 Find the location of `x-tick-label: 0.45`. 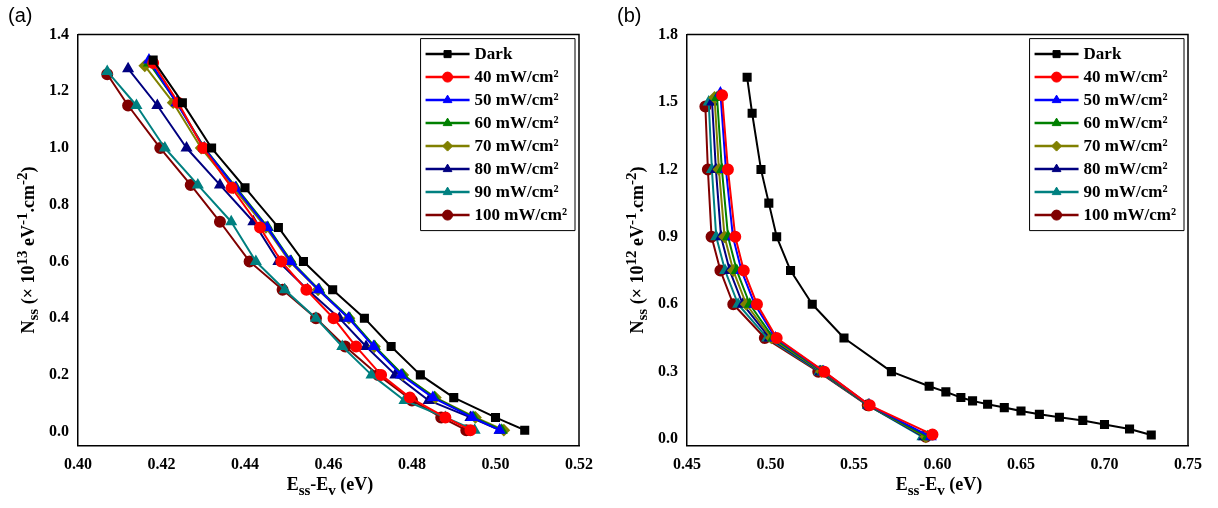

x-tick-label: 0.45 is located at coordinates (687, 463).